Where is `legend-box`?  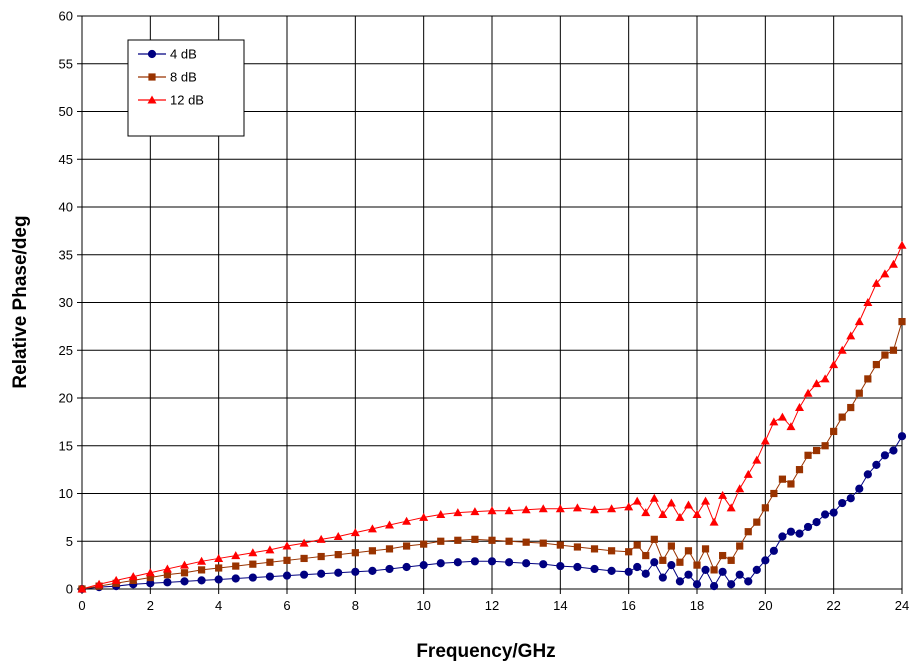 legend-box is located at coordinates (186, 88).